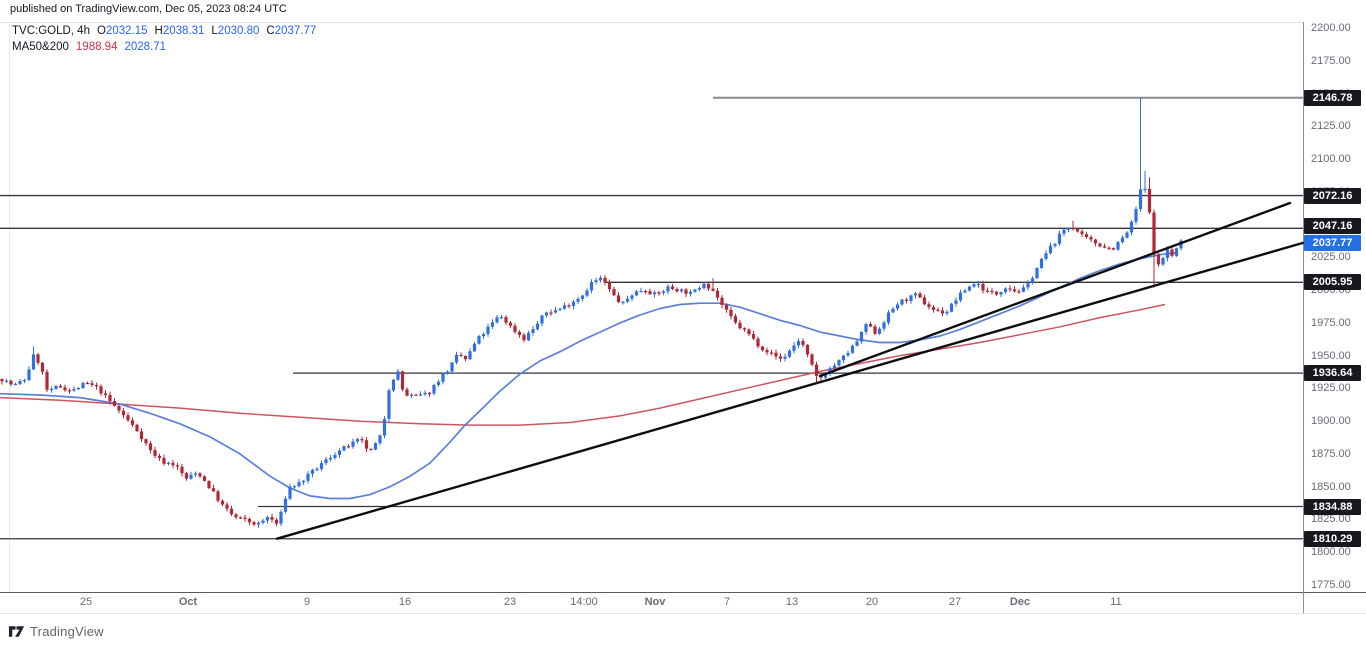 This screenshot has width=1366, height=650. I want to click on price-level-badge: 2072.16, so click(1332, 196).